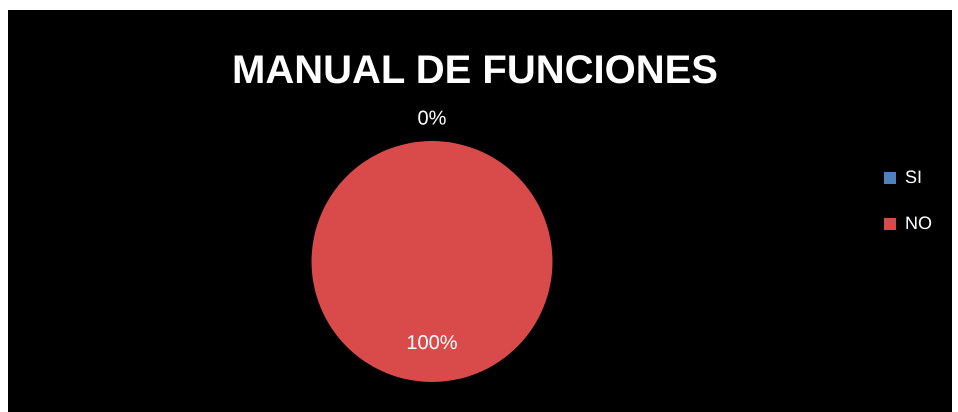 The height and width of the screenshot is (412, 958). What do you see at coordinates (913, 176) in the screenshot?
I see `legend-label: SI` at bounding box center [913, 176].